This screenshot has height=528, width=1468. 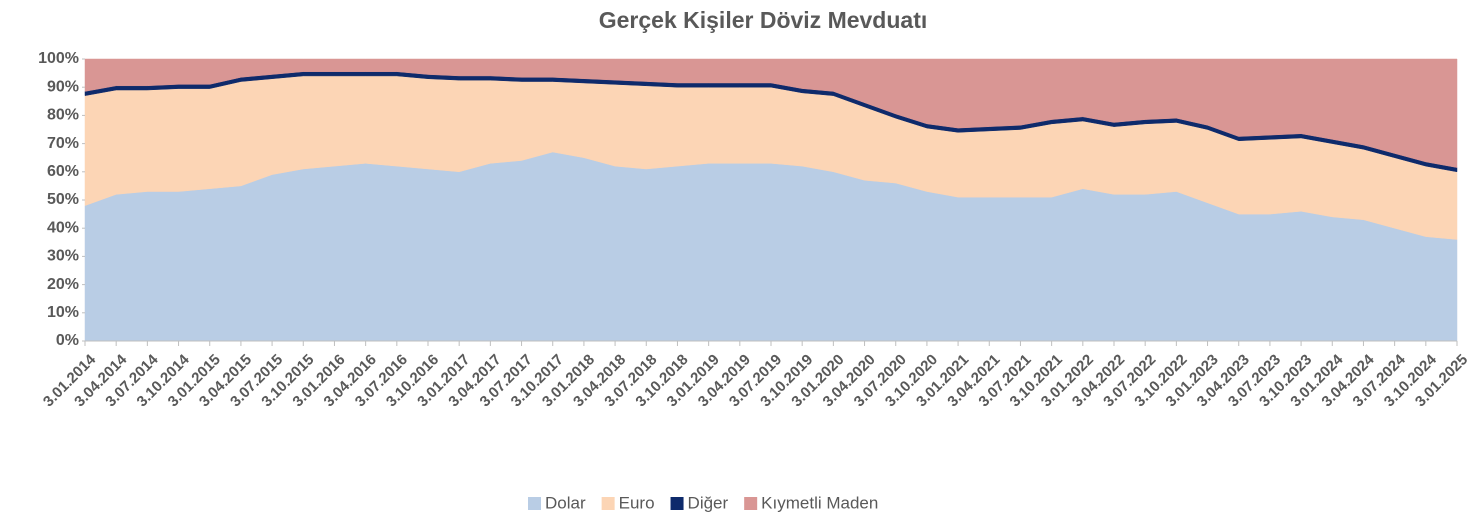 I want to click on legend-label: Euro, so click(x=637, y=502).